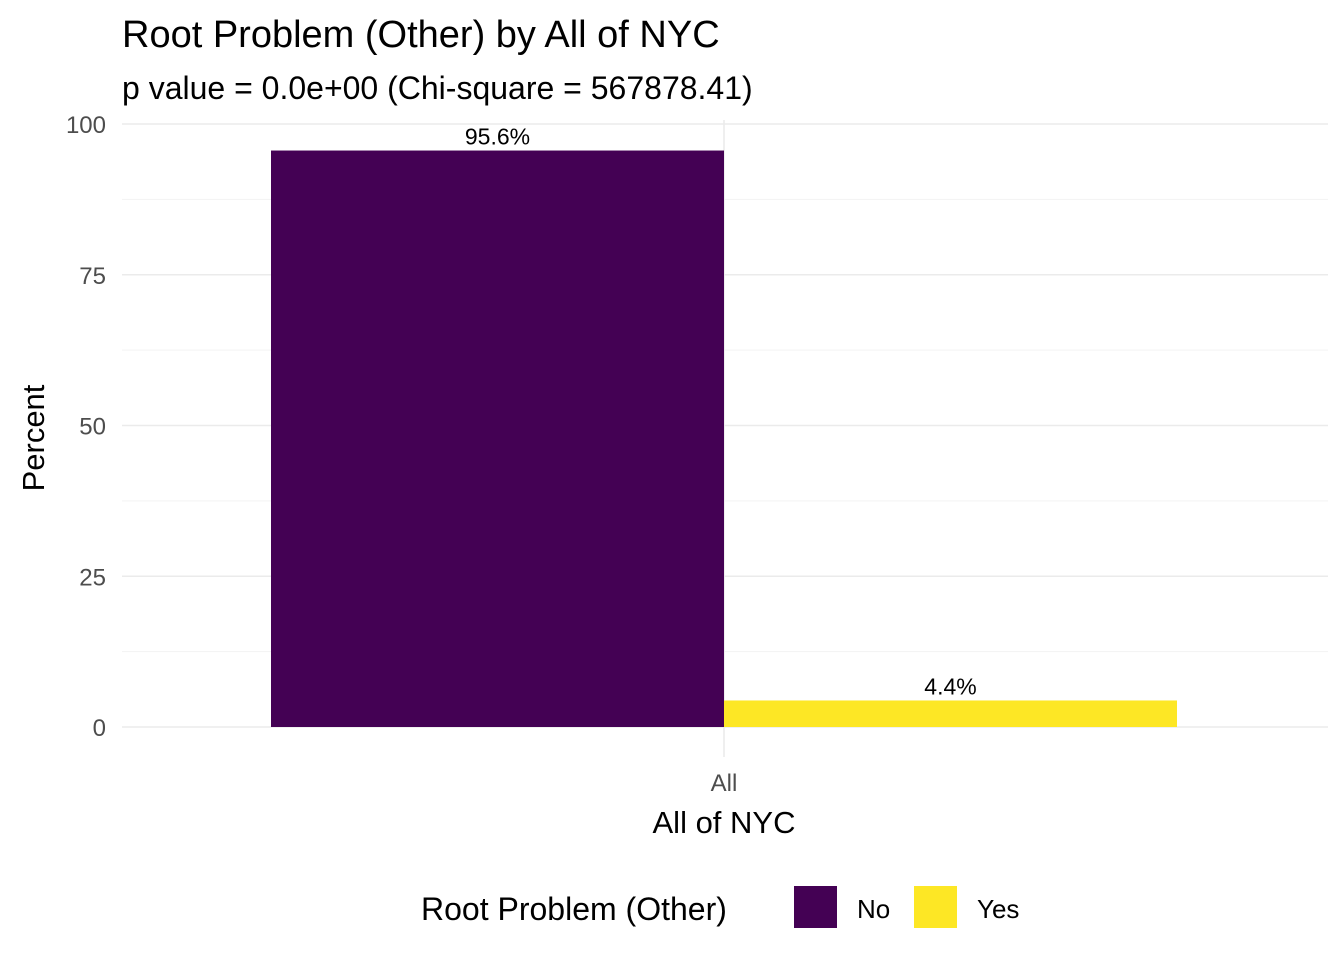 The height and width of the screenshot is (960, 1344). I want to click on data-label-yes: 4.4%, so click(950, 686).